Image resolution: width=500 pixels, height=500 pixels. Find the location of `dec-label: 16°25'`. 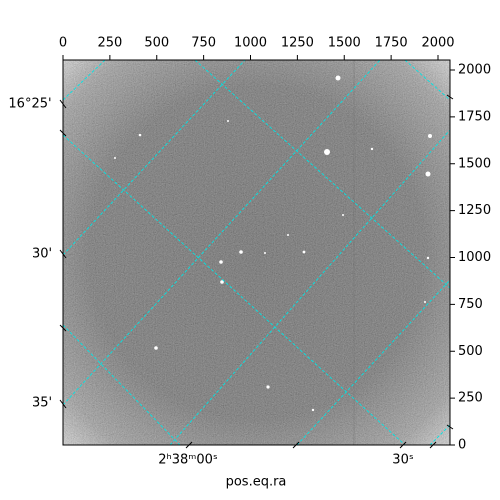

dec-label: 16°25' is located at coordinates (29, 104).